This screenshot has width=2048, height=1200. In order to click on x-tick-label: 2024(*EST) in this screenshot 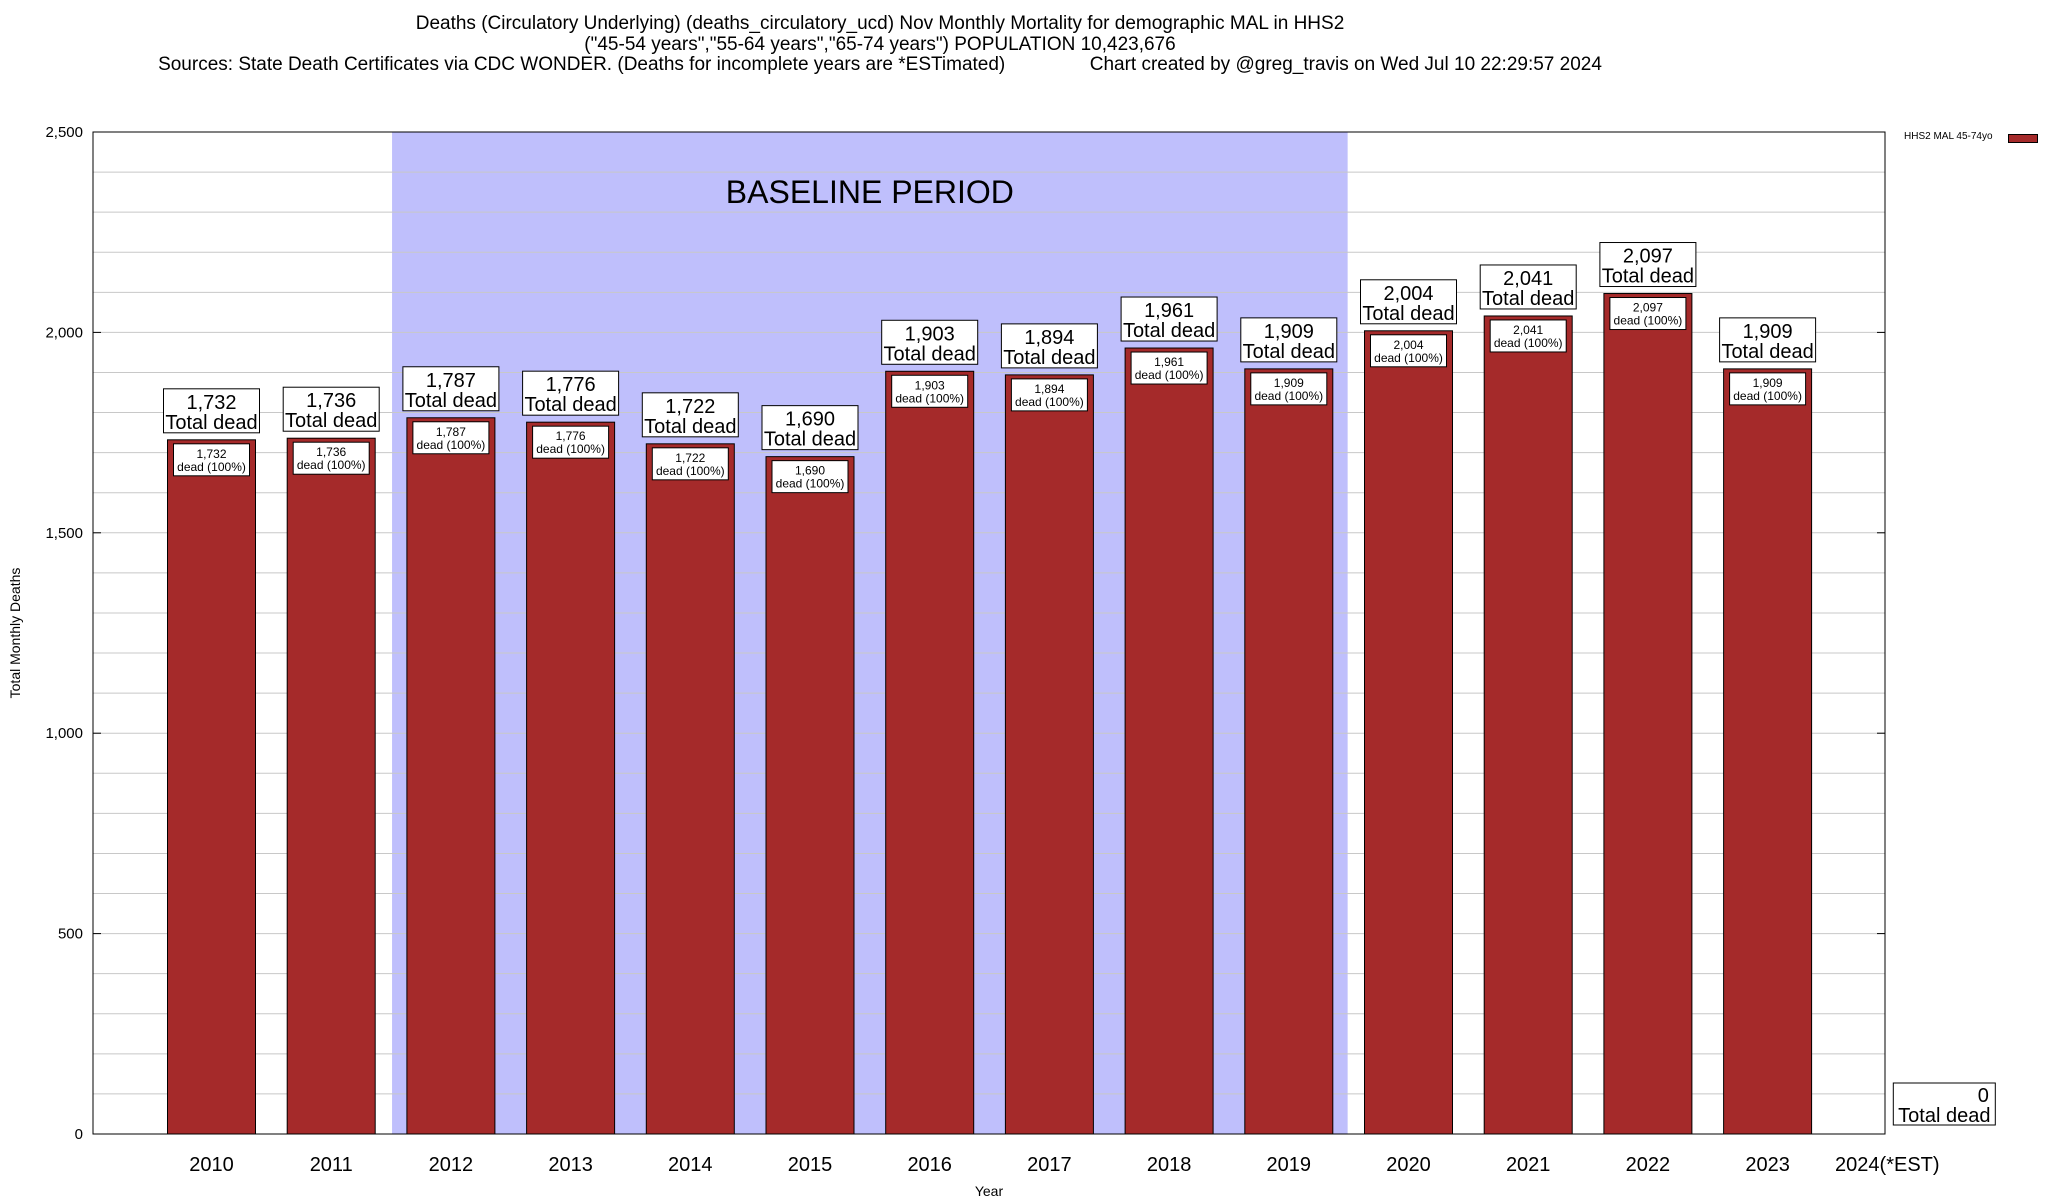, I will do `click(1887, 1165)`.